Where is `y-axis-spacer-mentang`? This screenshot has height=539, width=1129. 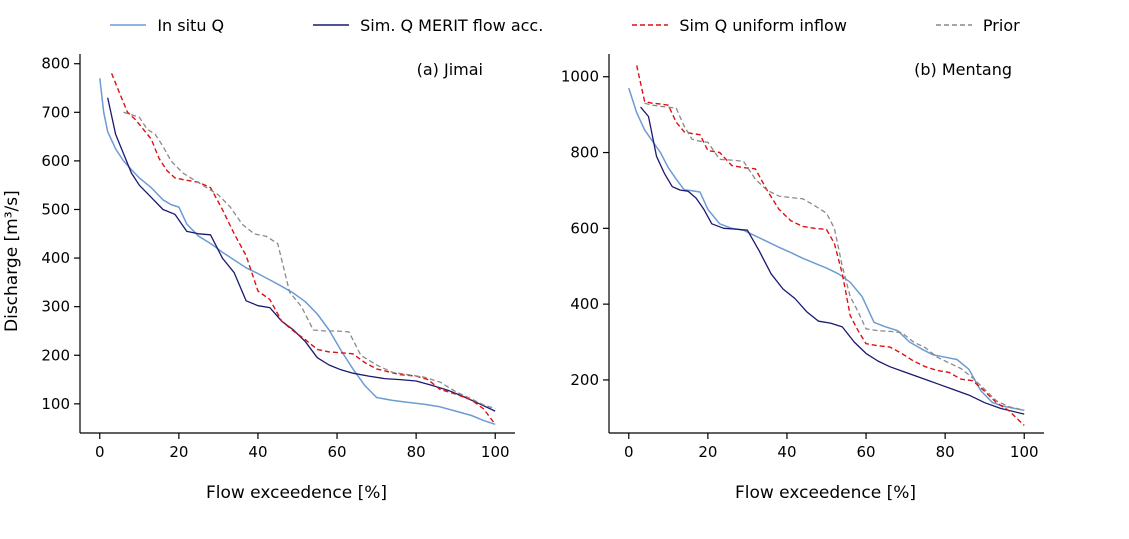
y-axis-spacer-mentang is located at coordinates (541, 261).